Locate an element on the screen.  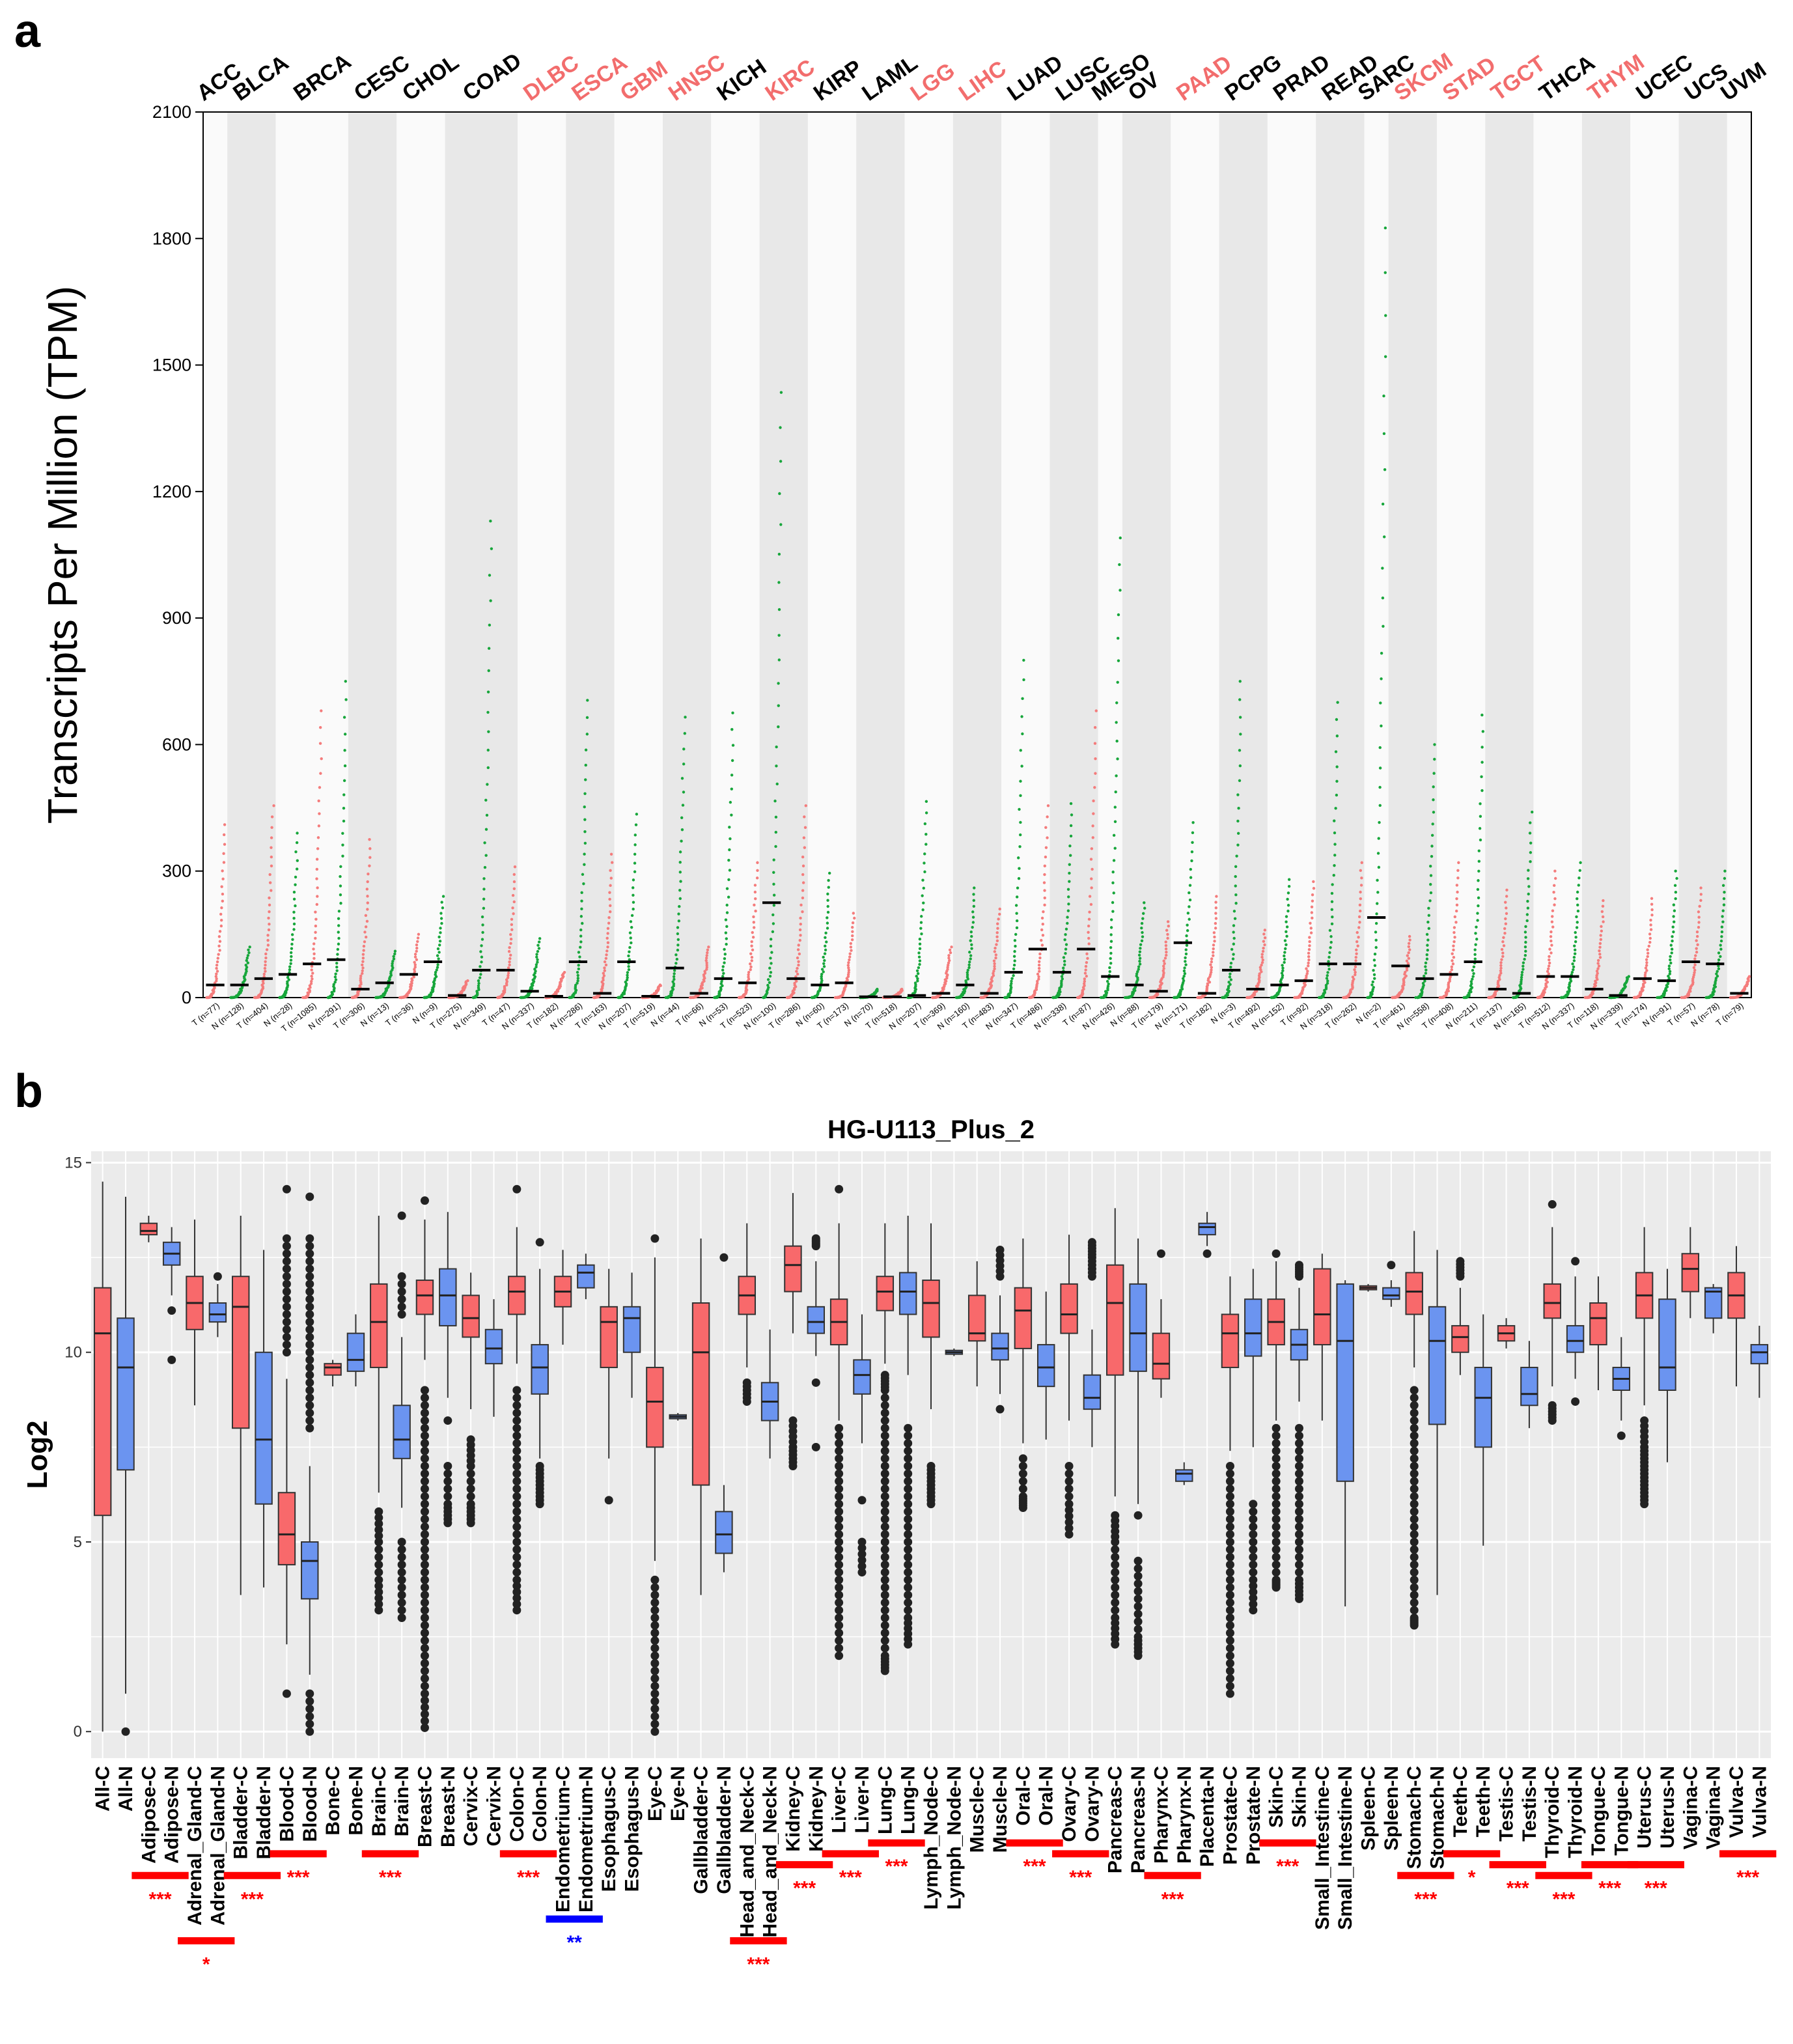
boxplot-blood-c is located at coordinates (286, 1441).